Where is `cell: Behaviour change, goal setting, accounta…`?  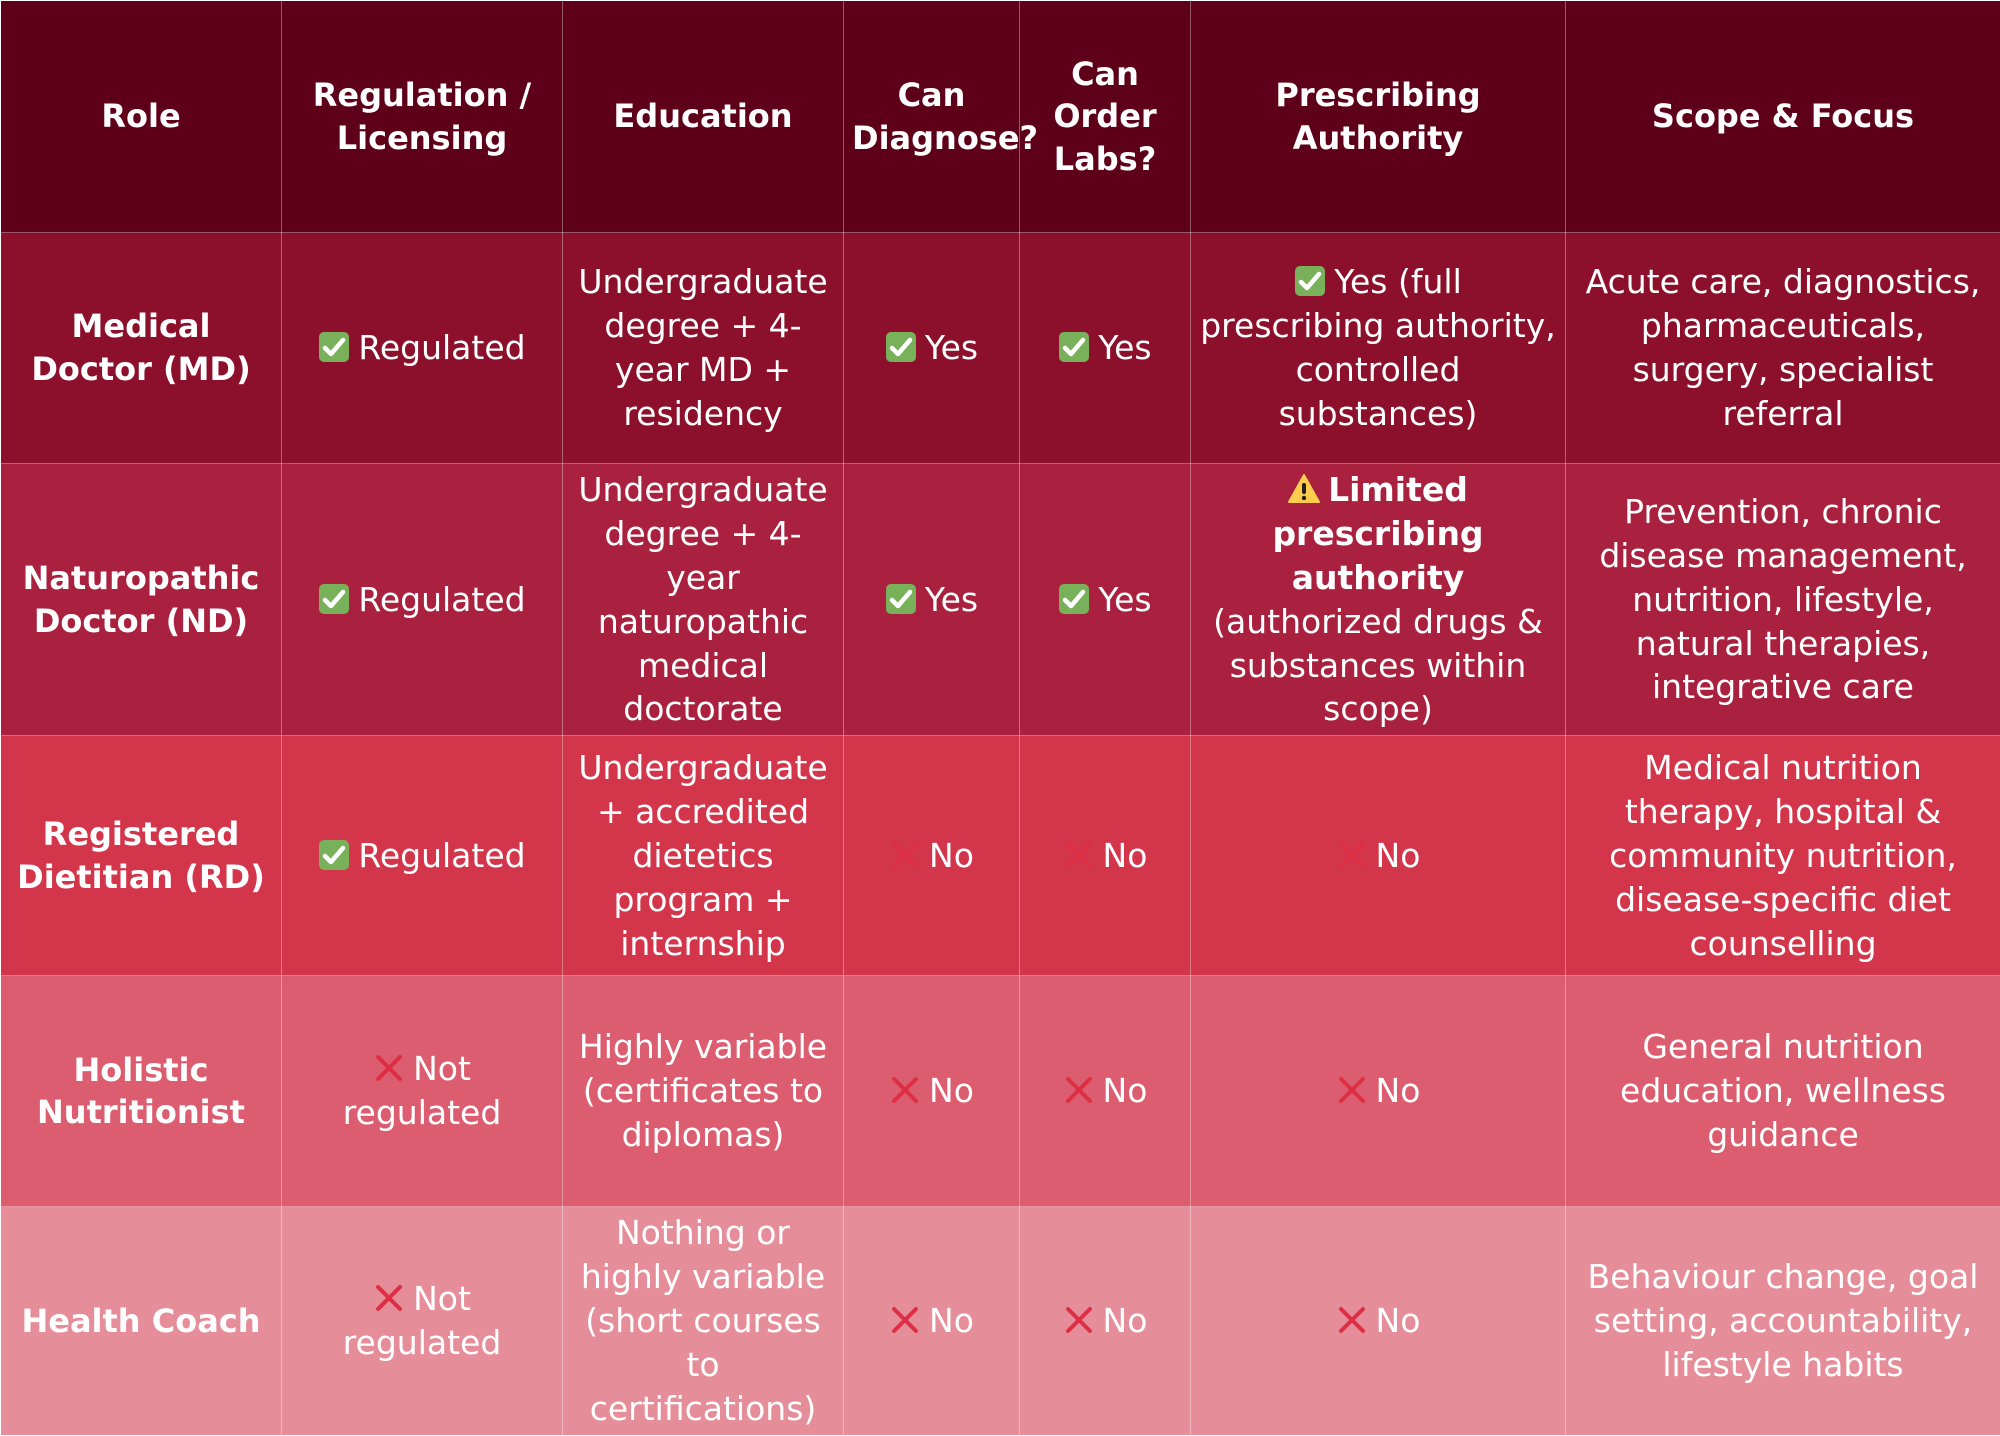
cell: Behaviour change, goal setting, accounta… is located at coordinates (1783, 1321).